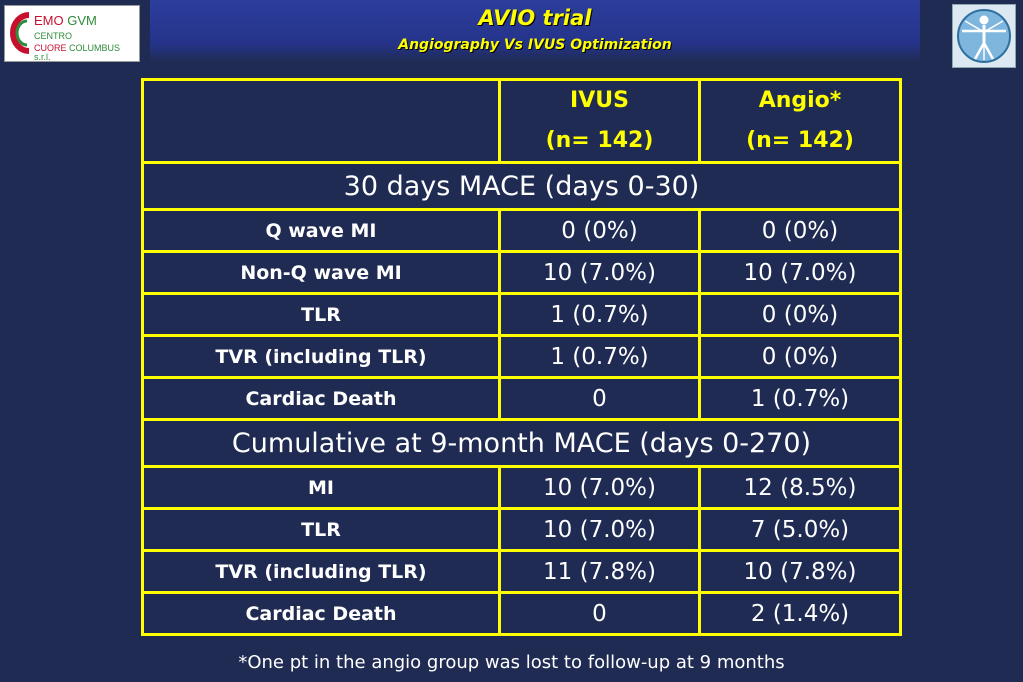 The height and width of the screenshot is (682, 1023). I want to click on section-row-30-days: 30 days MACE (days 0-30), so click(521, 186).